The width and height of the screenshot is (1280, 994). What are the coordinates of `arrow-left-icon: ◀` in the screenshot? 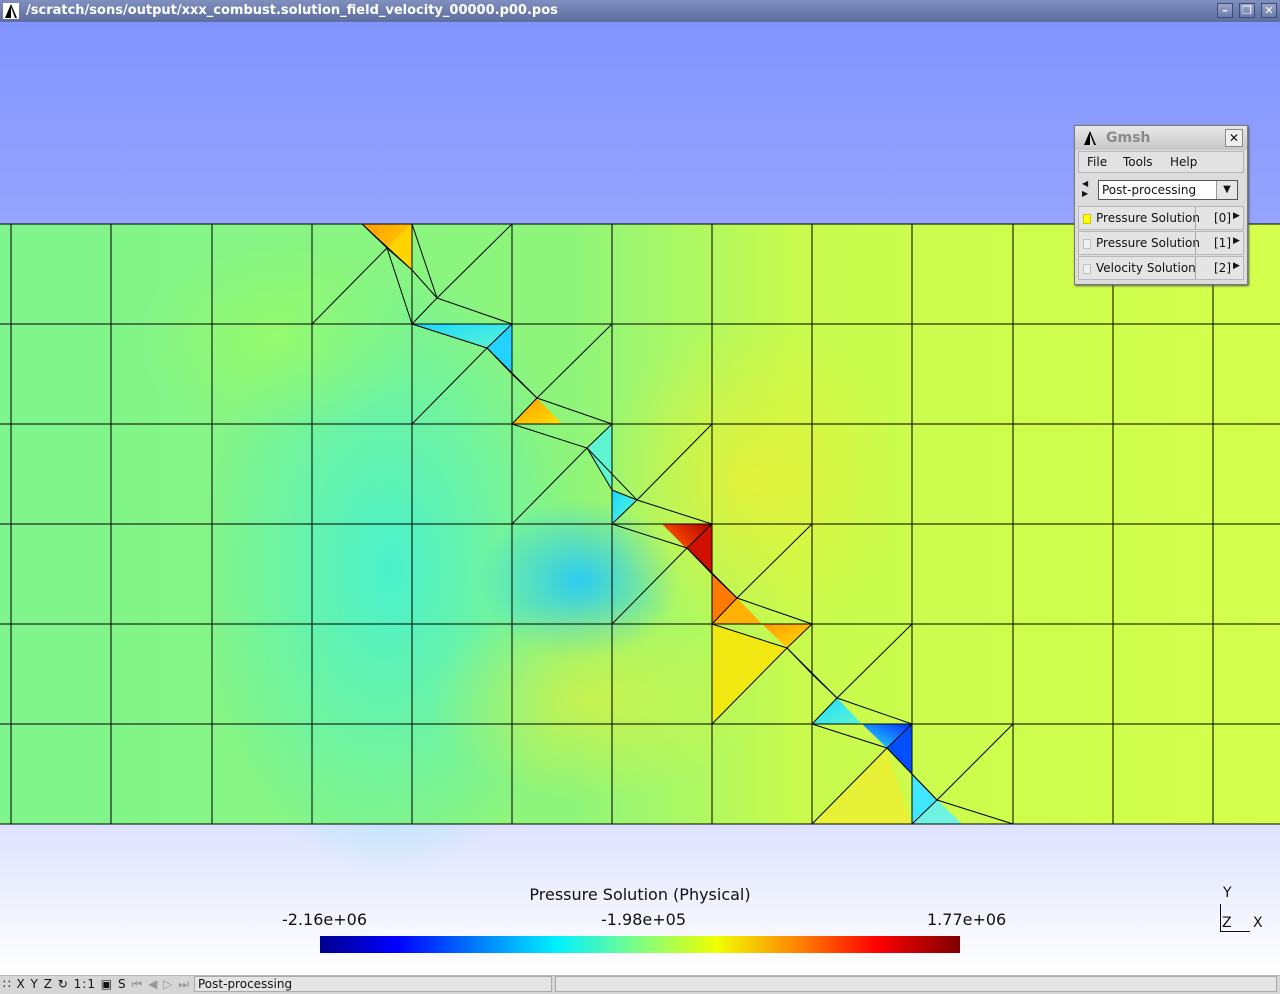 It's located at (1085, 183).